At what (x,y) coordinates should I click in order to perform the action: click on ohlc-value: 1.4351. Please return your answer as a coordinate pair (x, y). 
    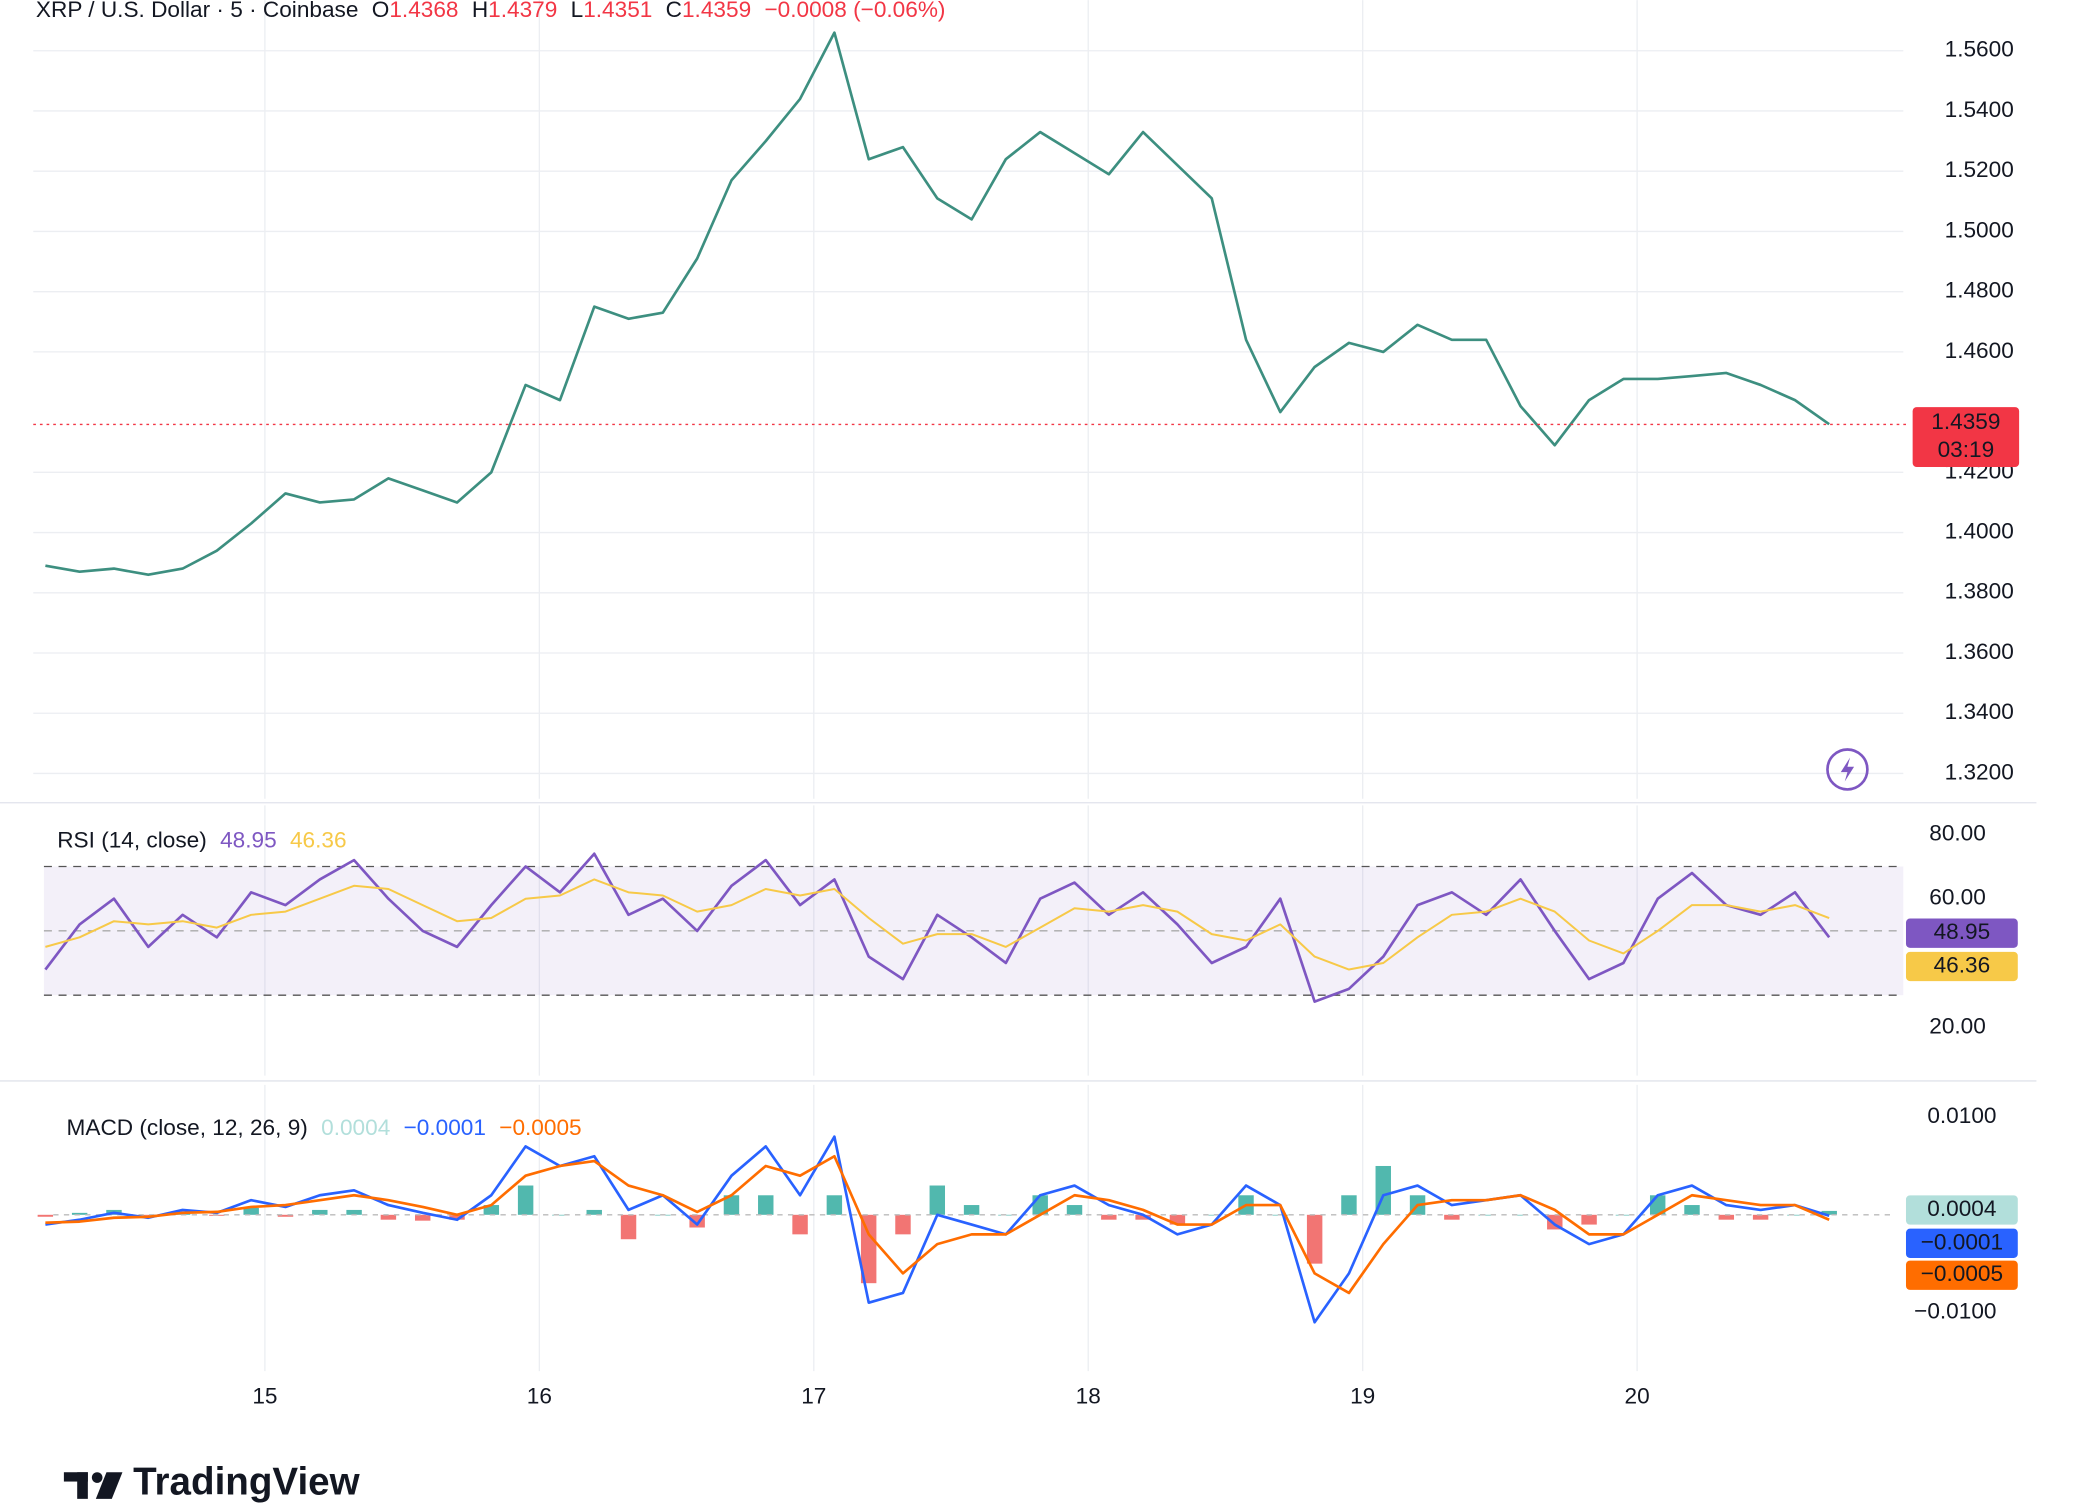
    Looking at the image, I should click on (617, 11).